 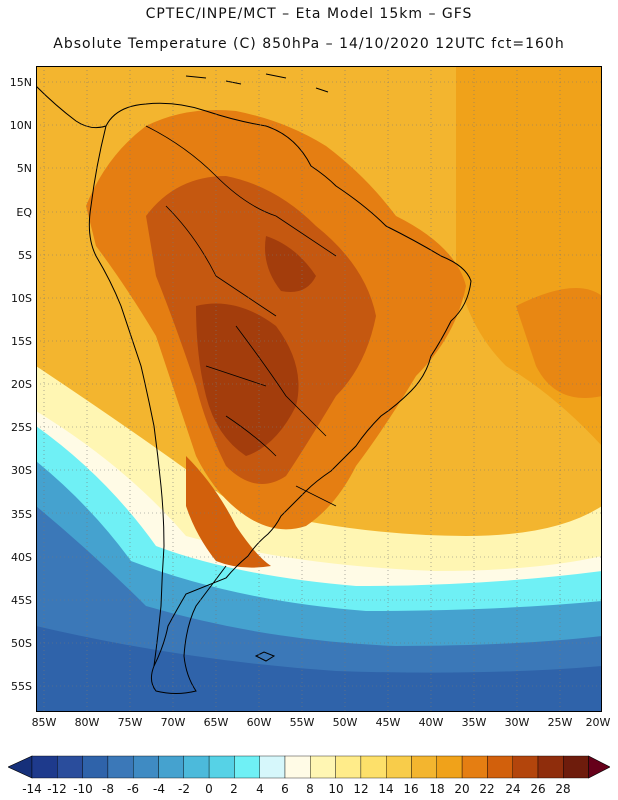 I want to click on southern-ocean, so click(x=319, y=669).